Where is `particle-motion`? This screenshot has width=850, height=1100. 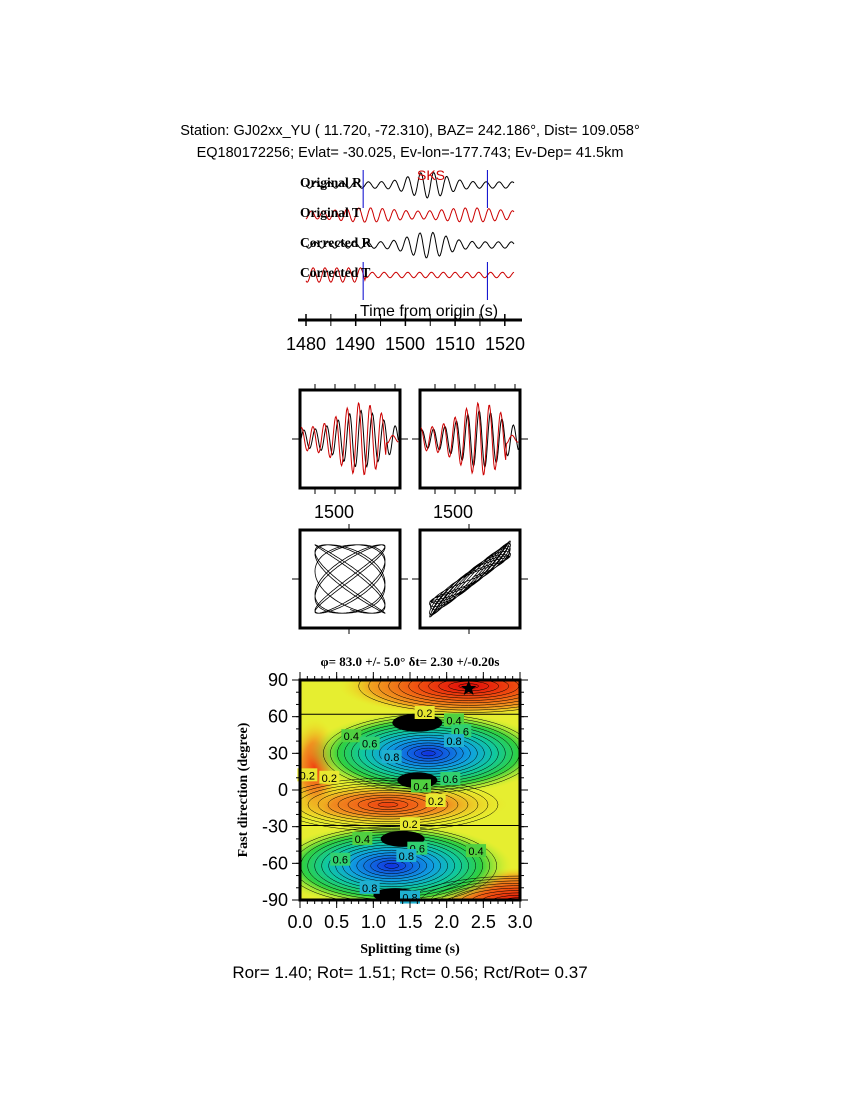
particle-motion is located at coordinates (470, 579).